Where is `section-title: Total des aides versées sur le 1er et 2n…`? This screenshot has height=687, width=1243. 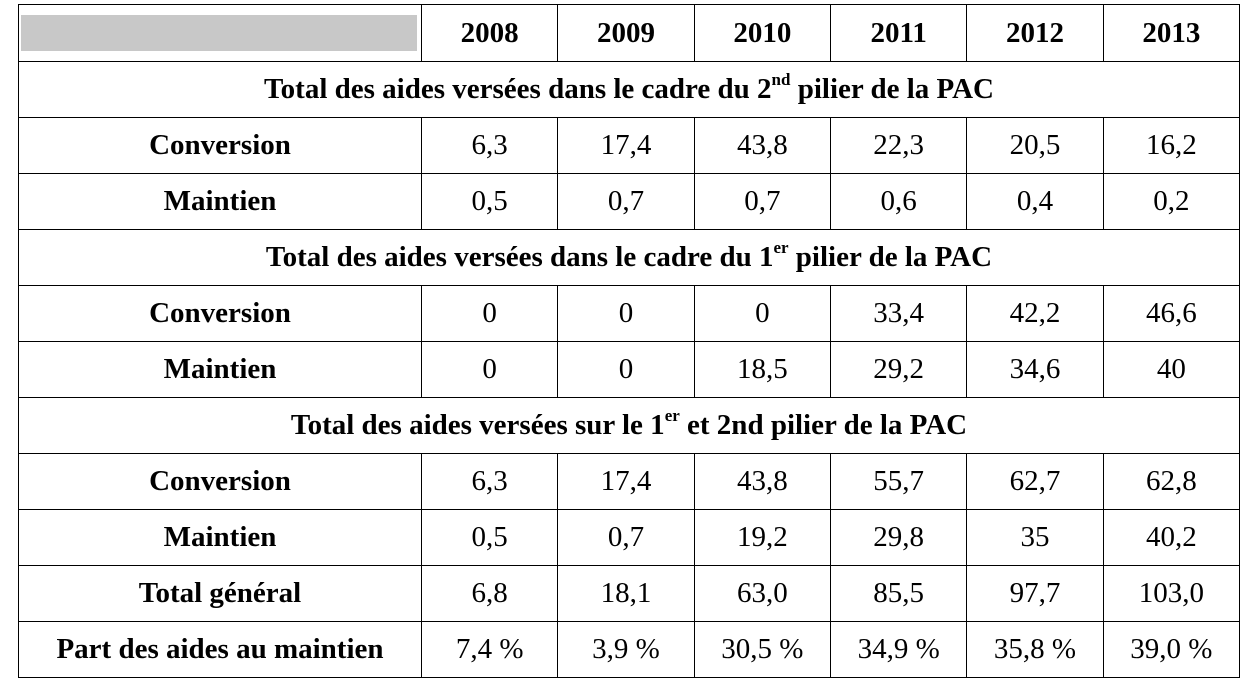
section-title: Total des aides versées sur le 1er et 2n… is located at coordinates (629, 425).